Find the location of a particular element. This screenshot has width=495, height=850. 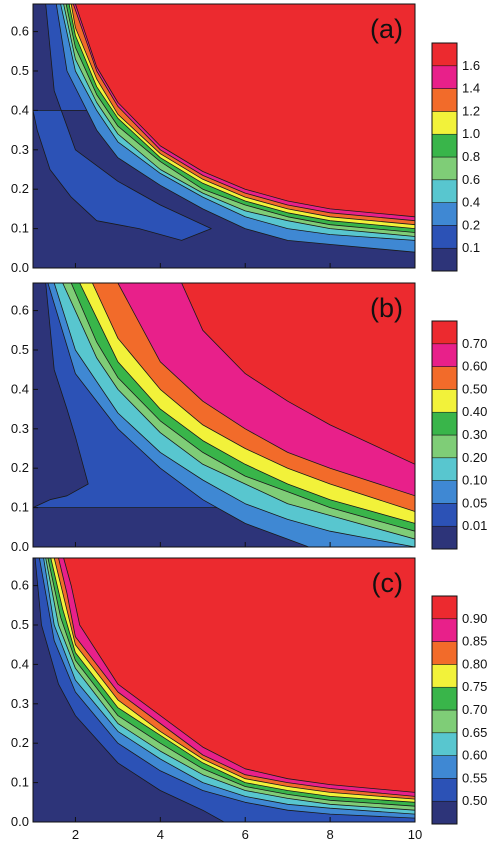

panel-label: (c) is located at coordinates (387, 583).